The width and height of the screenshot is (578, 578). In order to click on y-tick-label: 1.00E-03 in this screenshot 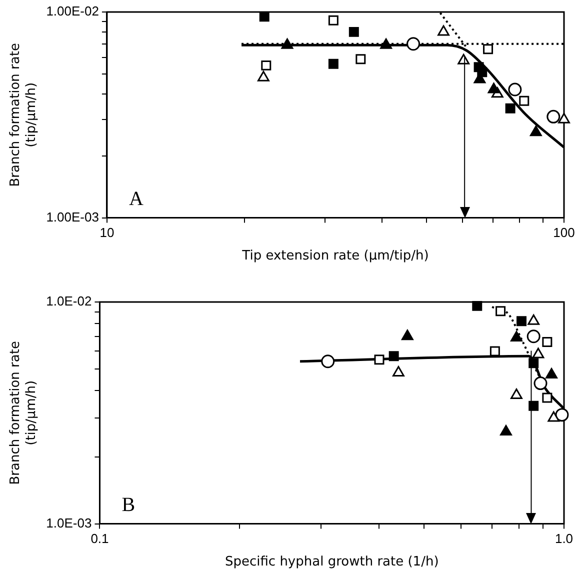, I will do `click(72, 216)`.